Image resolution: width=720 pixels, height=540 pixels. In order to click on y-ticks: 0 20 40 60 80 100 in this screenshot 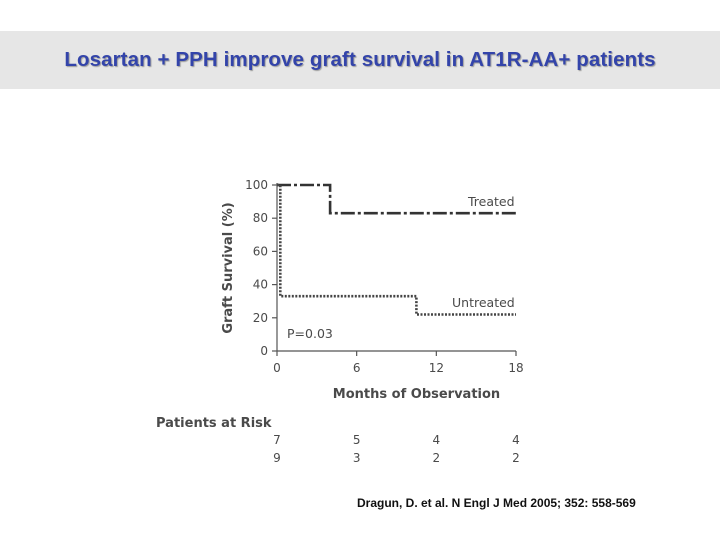, I will do `click(261, 268)`.